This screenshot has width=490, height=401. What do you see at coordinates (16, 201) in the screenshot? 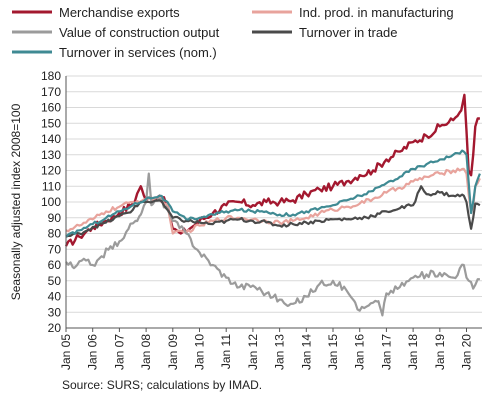
I see `y-axis-label: Seasonally adjusted index 2008=100` at bounding box center [16, 201].